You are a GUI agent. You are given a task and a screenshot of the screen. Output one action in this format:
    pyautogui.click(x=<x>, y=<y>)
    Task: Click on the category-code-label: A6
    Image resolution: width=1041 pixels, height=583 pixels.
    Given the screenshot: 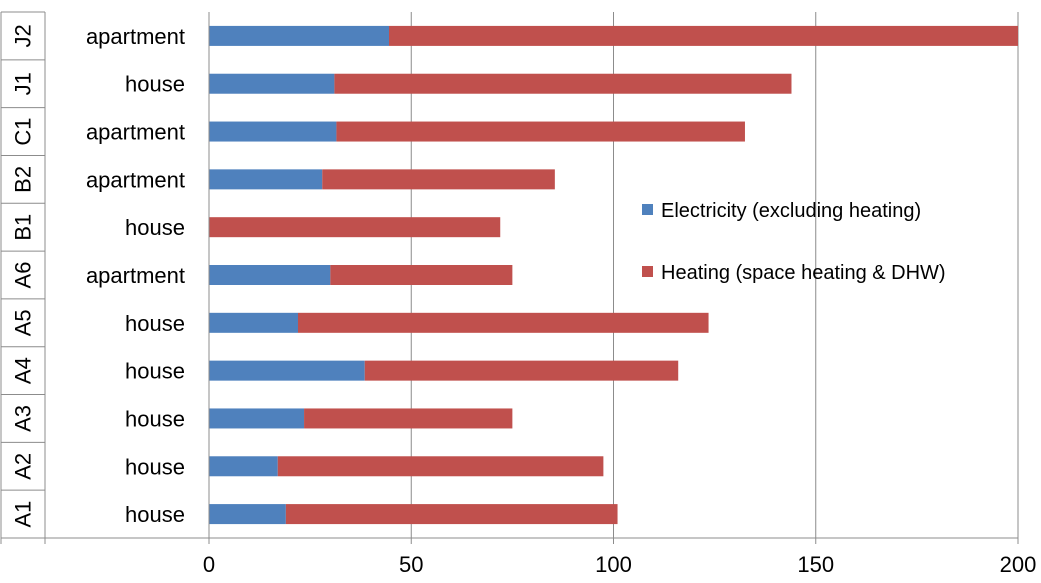 What is the action you would take?
    pyautogui.click(x=23, y=275)
    